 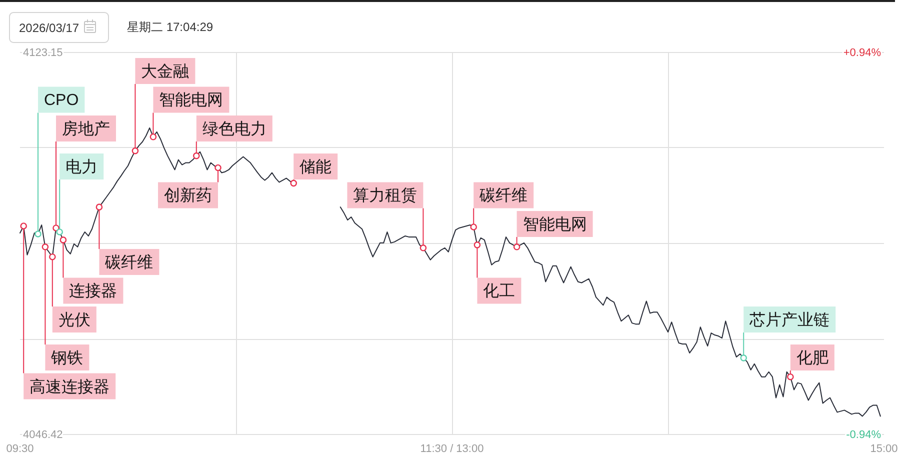 I want to click on data-label: 大金融, so click(x=165, y=71).